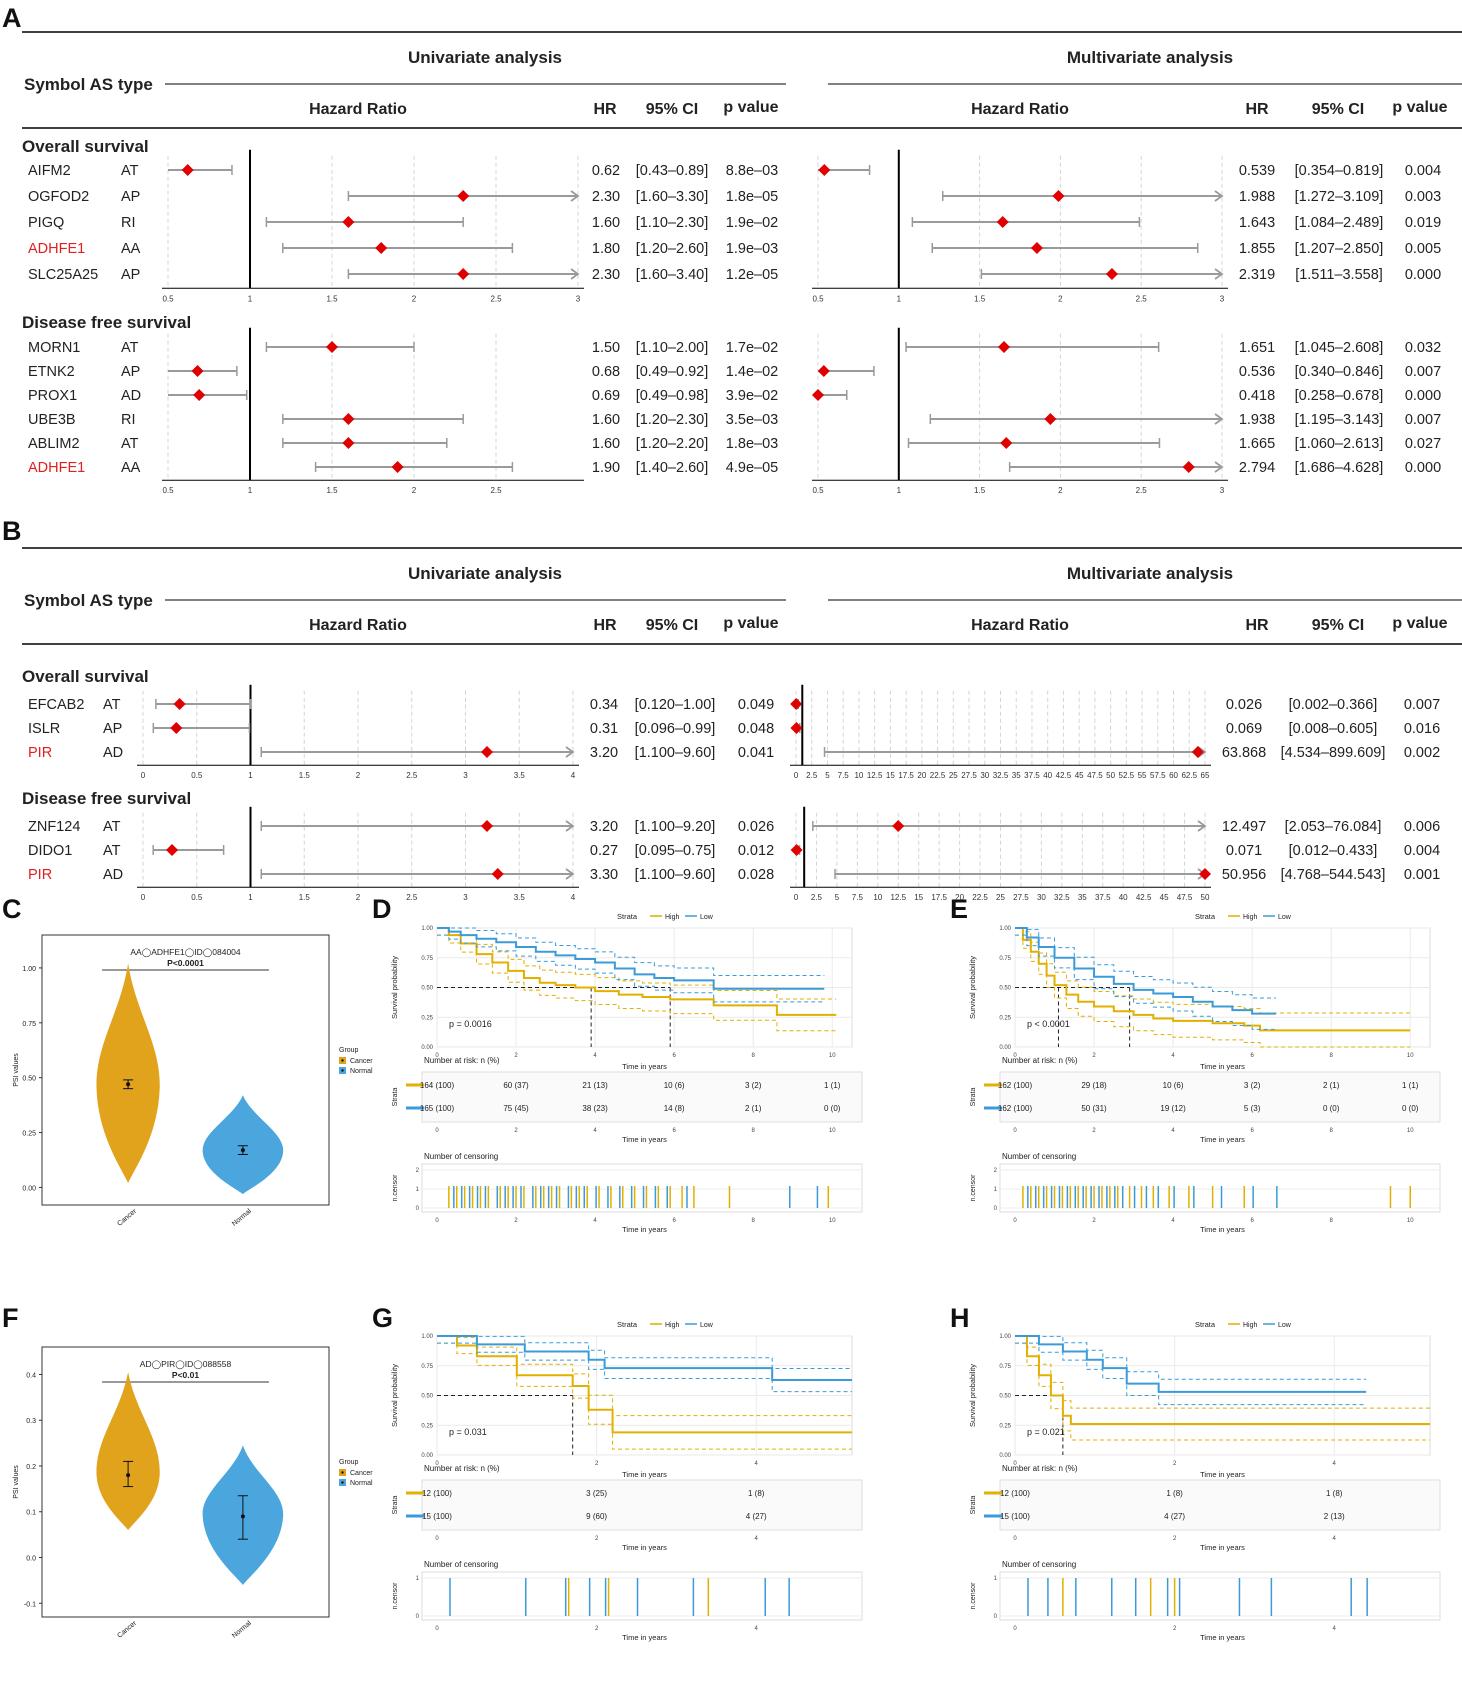  What do you see at coordinates (637, 963) in the screenshot?
I see `ci-band-upper-high` at bounding box center [637, 963].